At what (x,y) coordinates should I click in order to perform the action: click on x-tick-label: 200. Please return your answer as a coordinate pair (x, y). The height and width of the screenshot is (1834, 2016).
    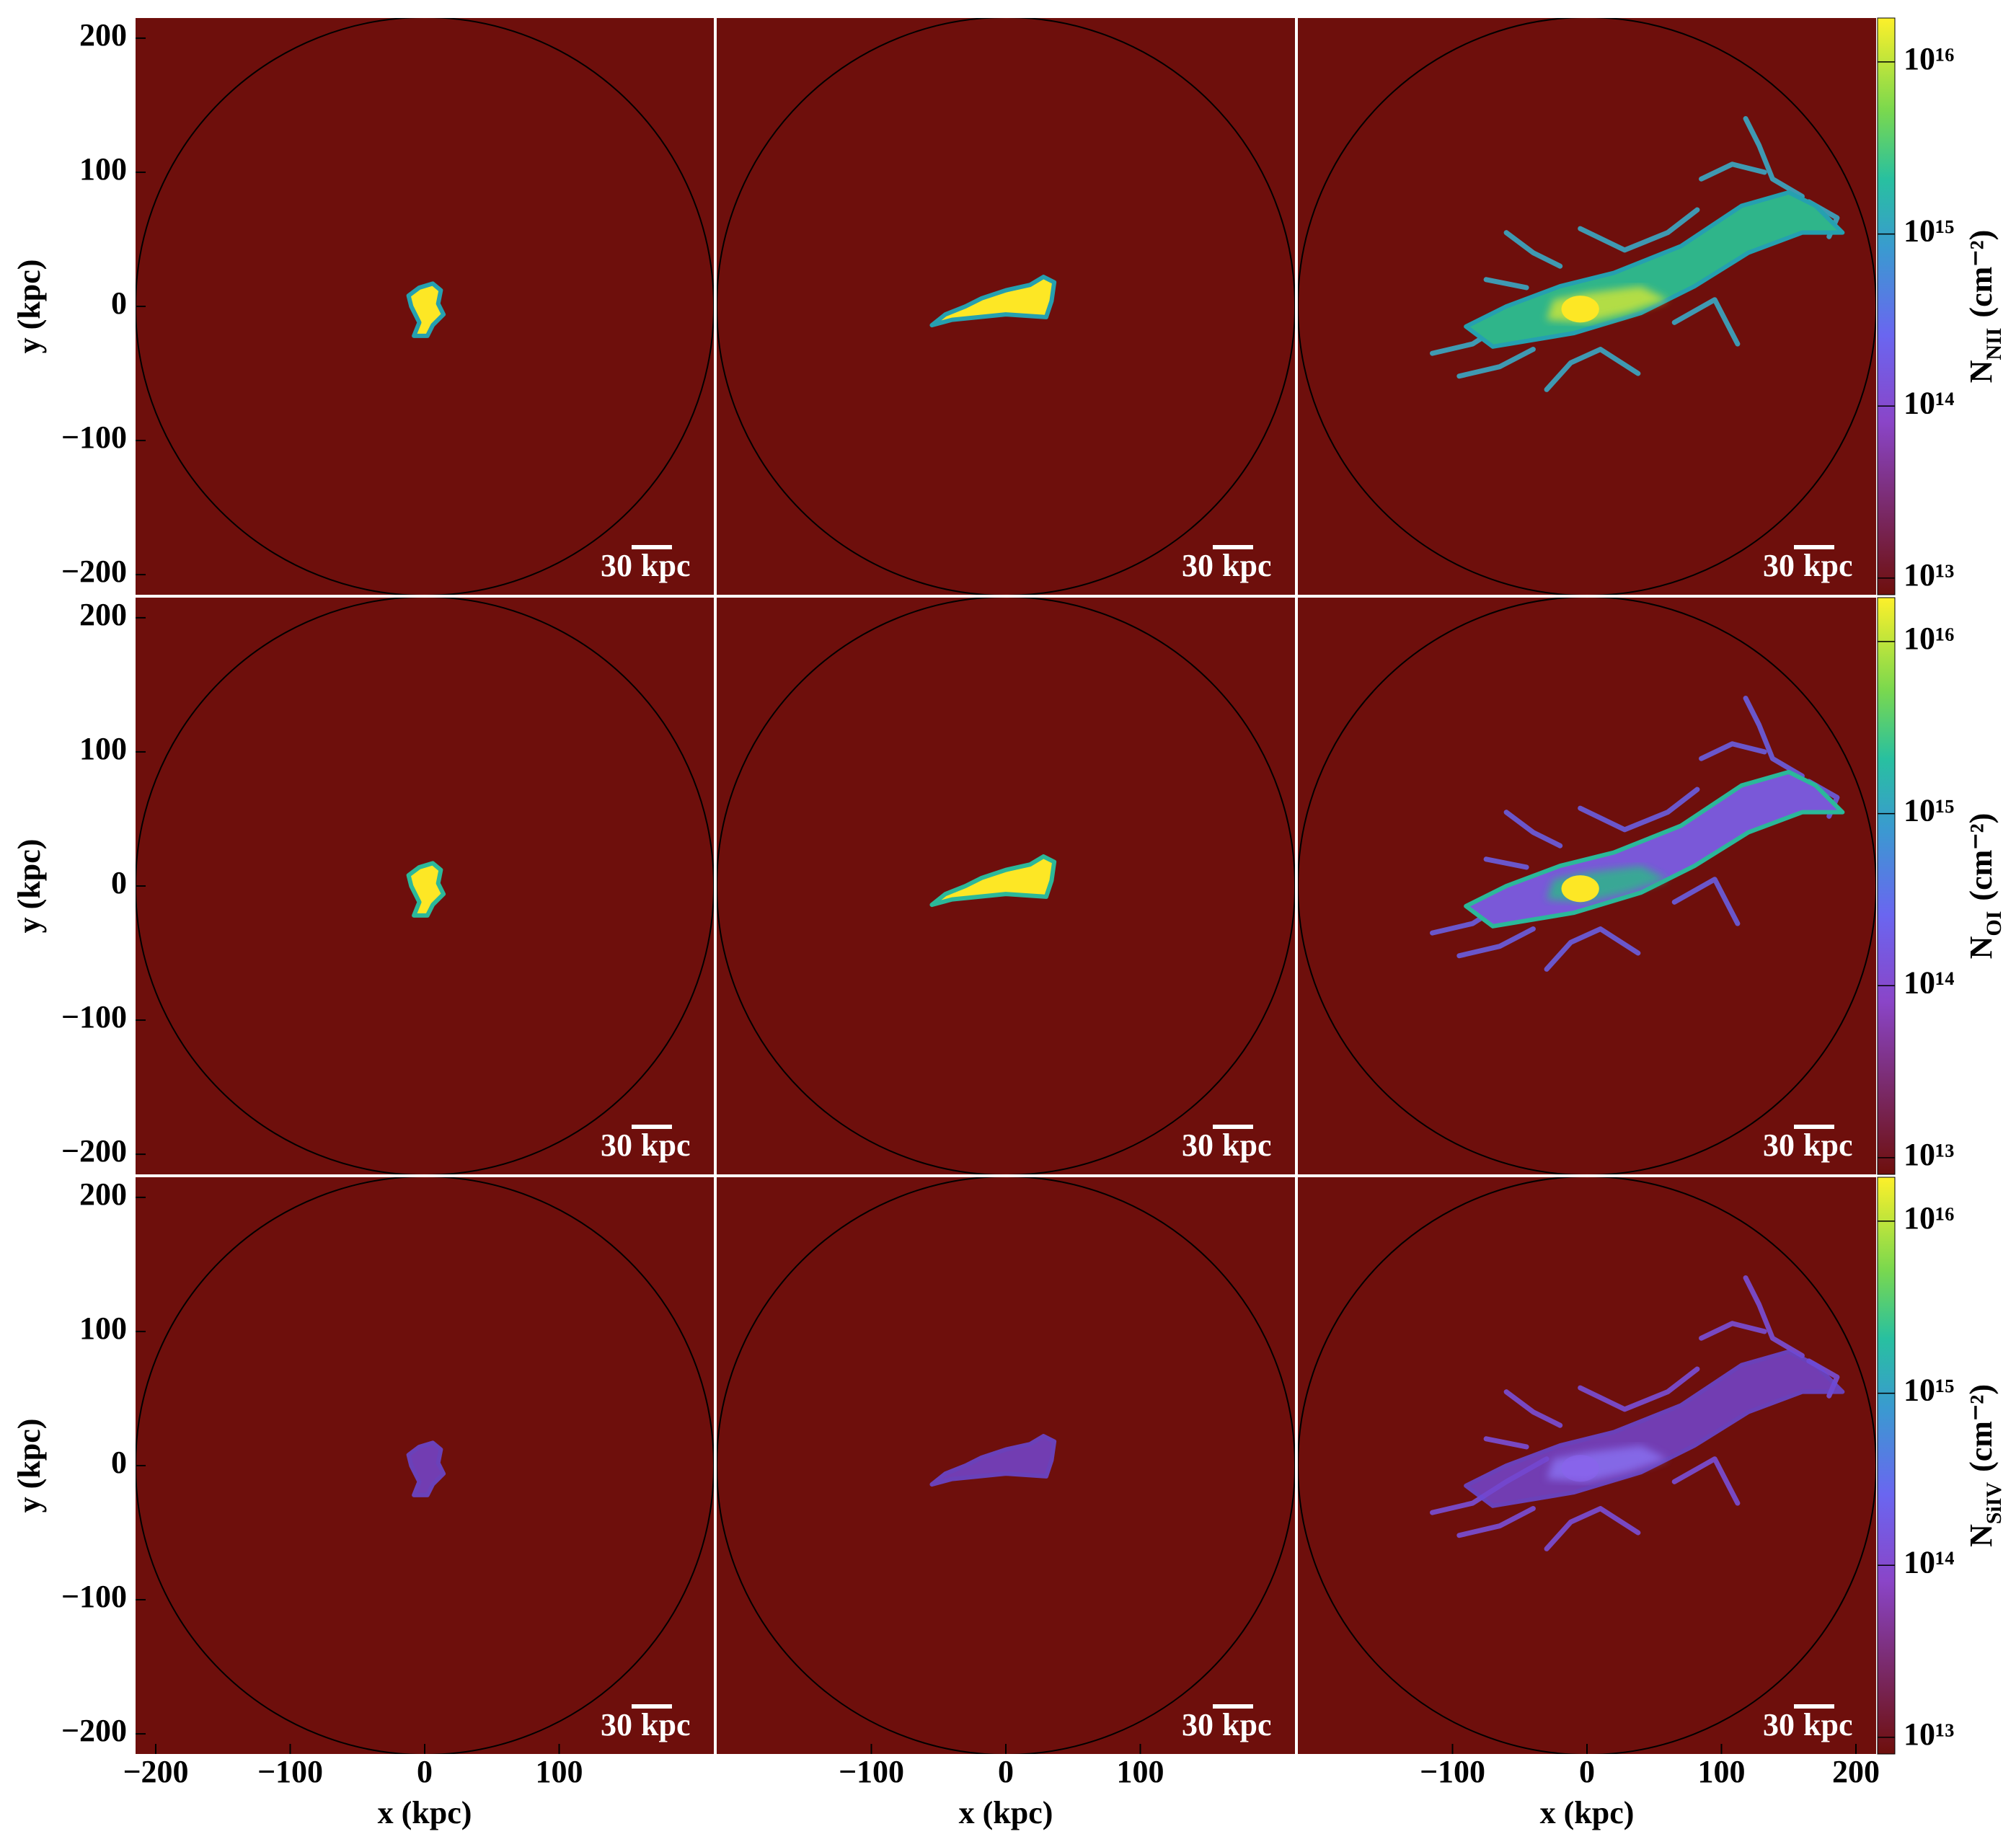
    Looking at the image, I should click on (1856, 1771).